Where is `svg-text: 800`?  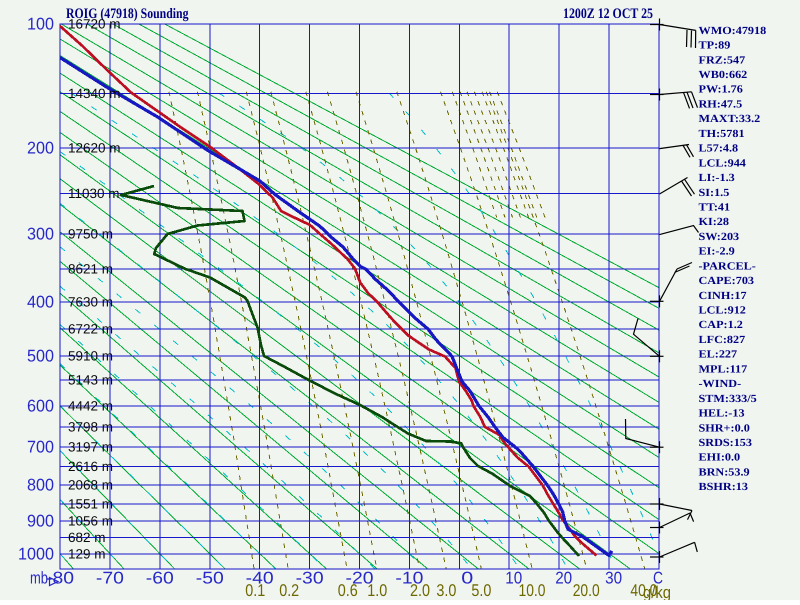
svg-text: 800 is located at coordinates (40, 485).